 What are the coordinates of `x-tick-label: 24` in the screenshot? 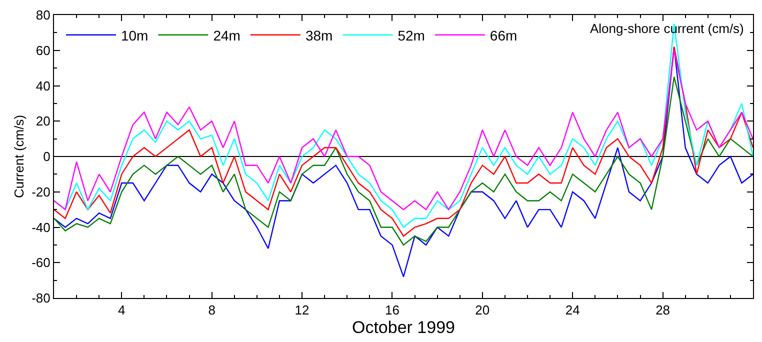 It's located at (572, 310).